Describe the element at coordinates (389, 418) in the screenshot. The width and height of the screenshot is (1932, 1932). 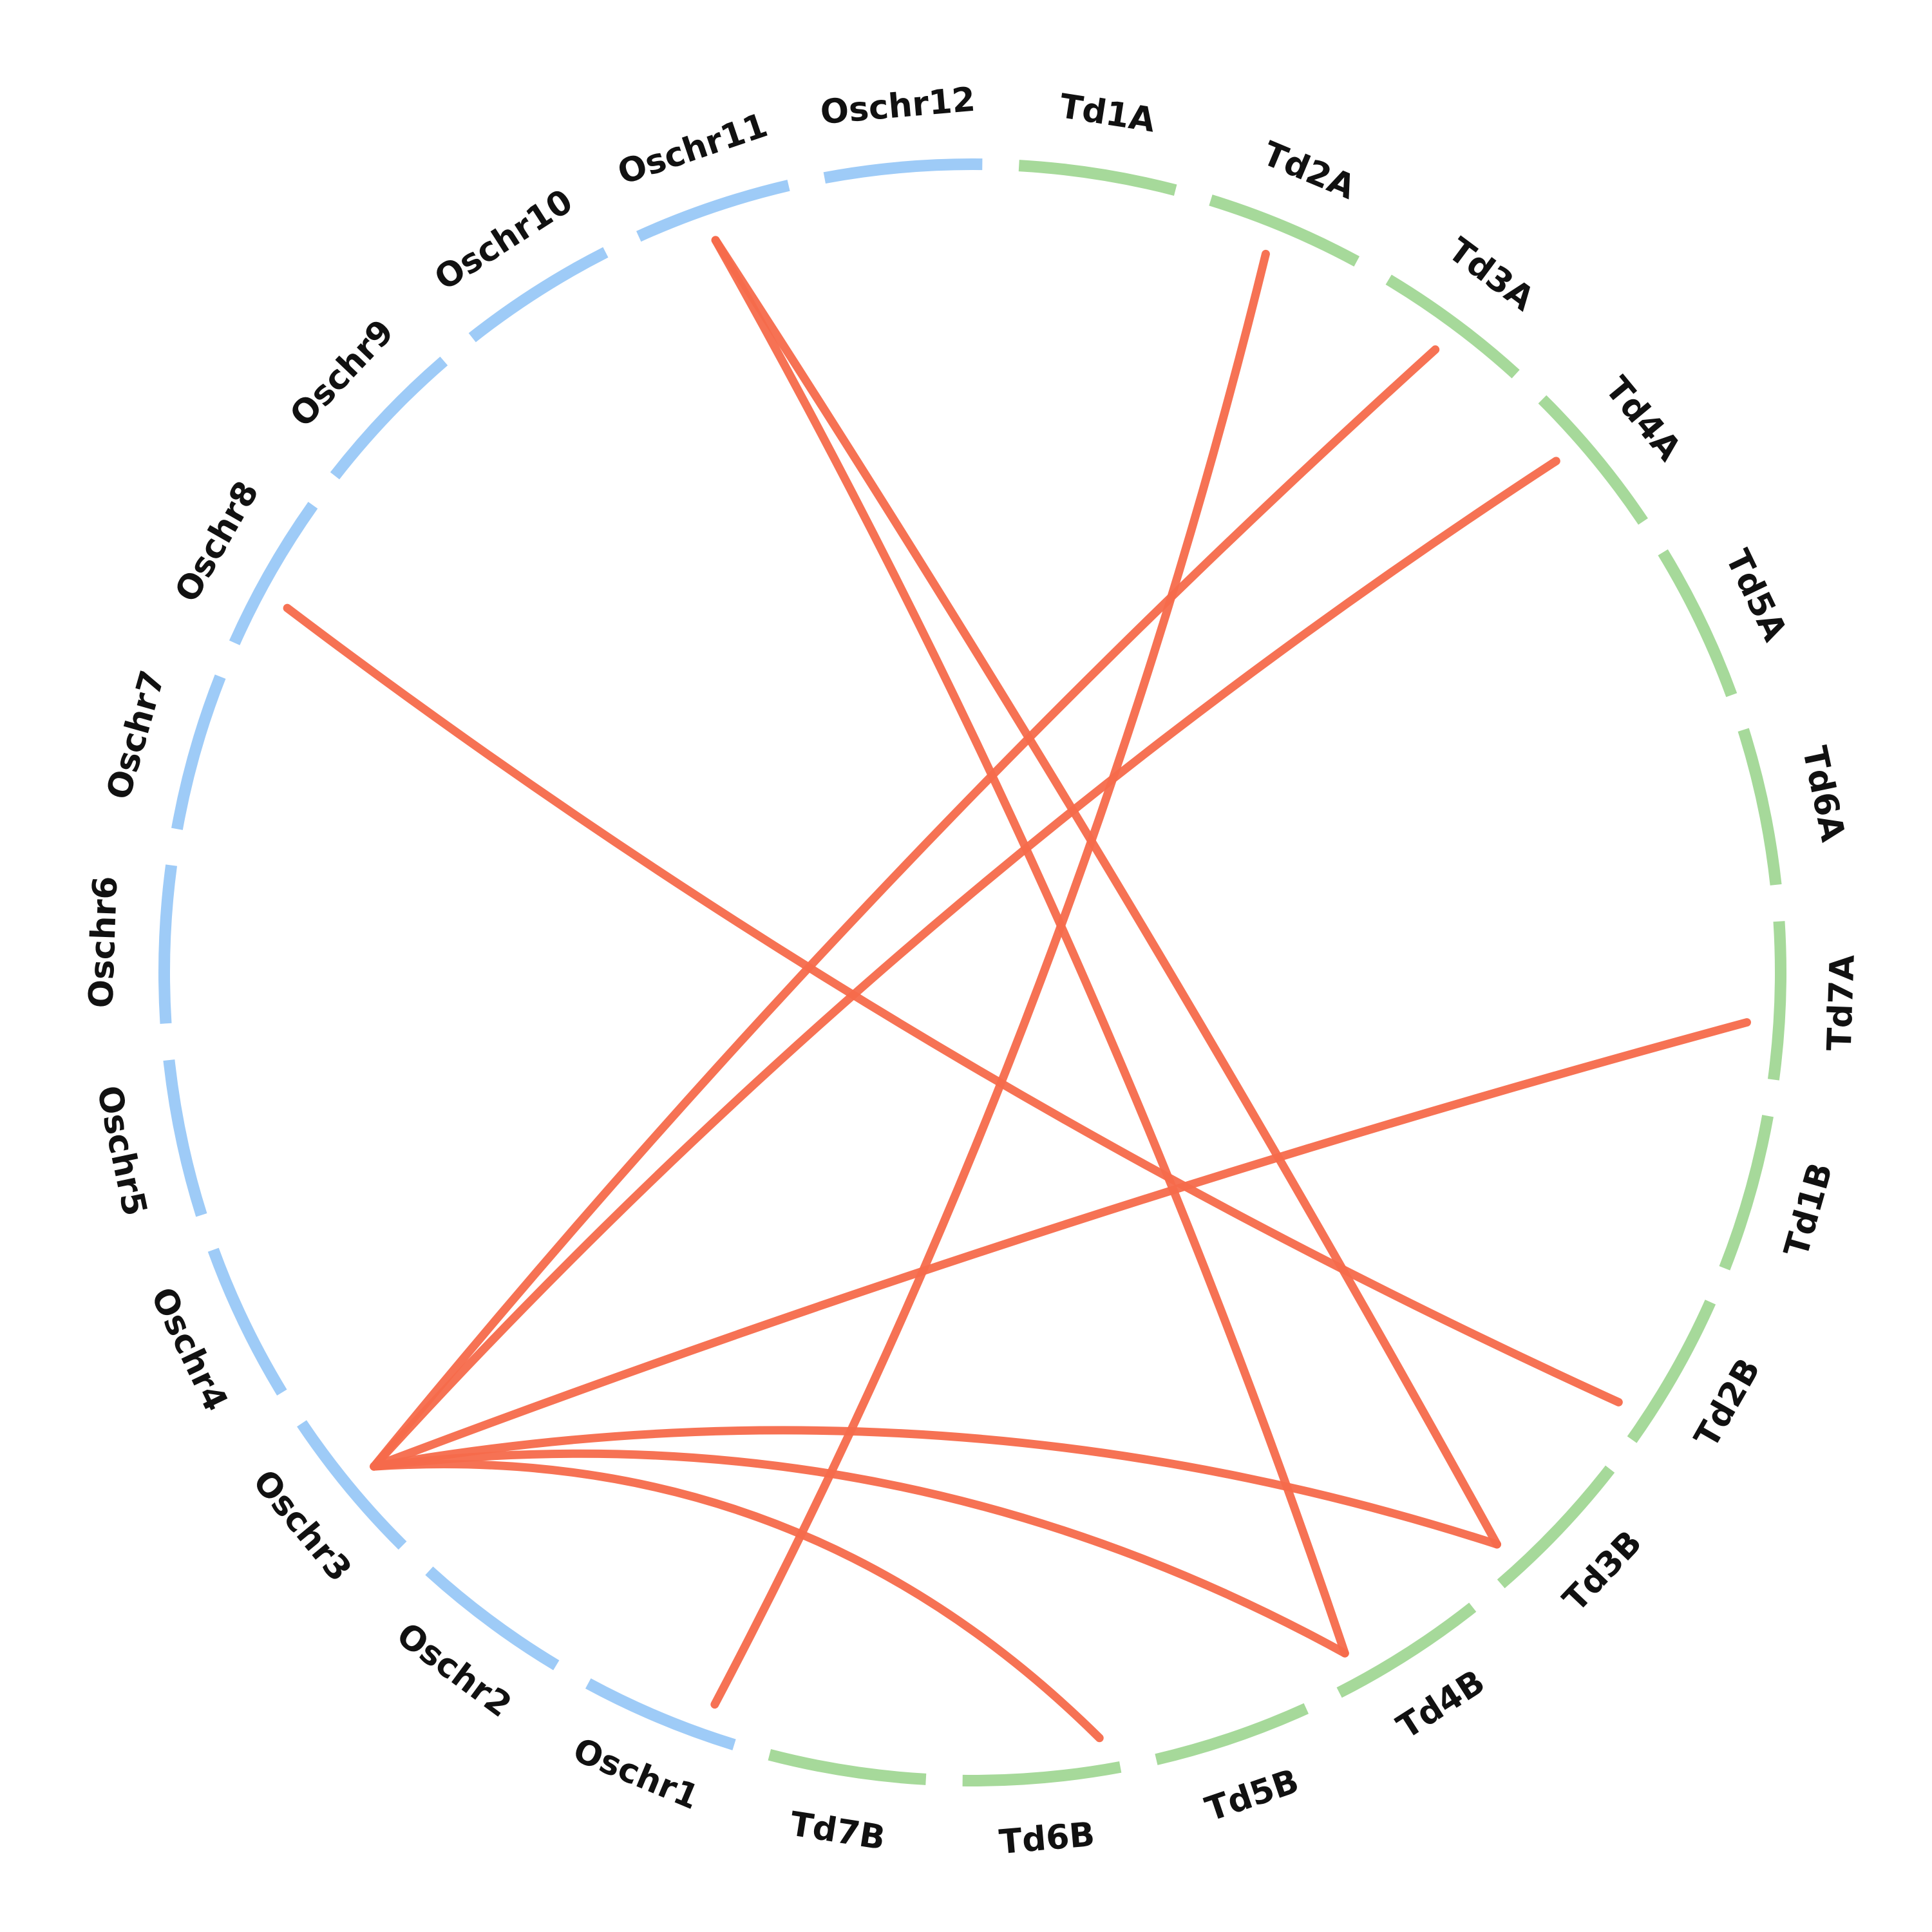
I see `chromosome-segment-oschr9` at that location.